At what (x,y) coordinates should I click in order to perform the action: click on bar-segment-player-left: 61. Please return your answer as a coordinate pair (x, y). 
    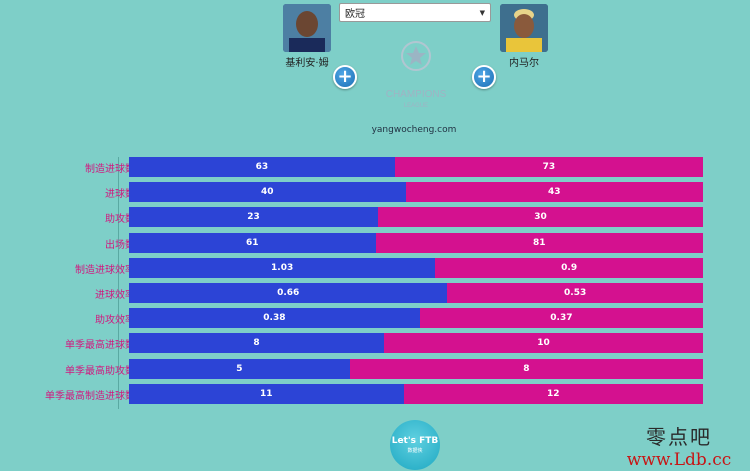
    Looking at the image, I should click on (252, 242).